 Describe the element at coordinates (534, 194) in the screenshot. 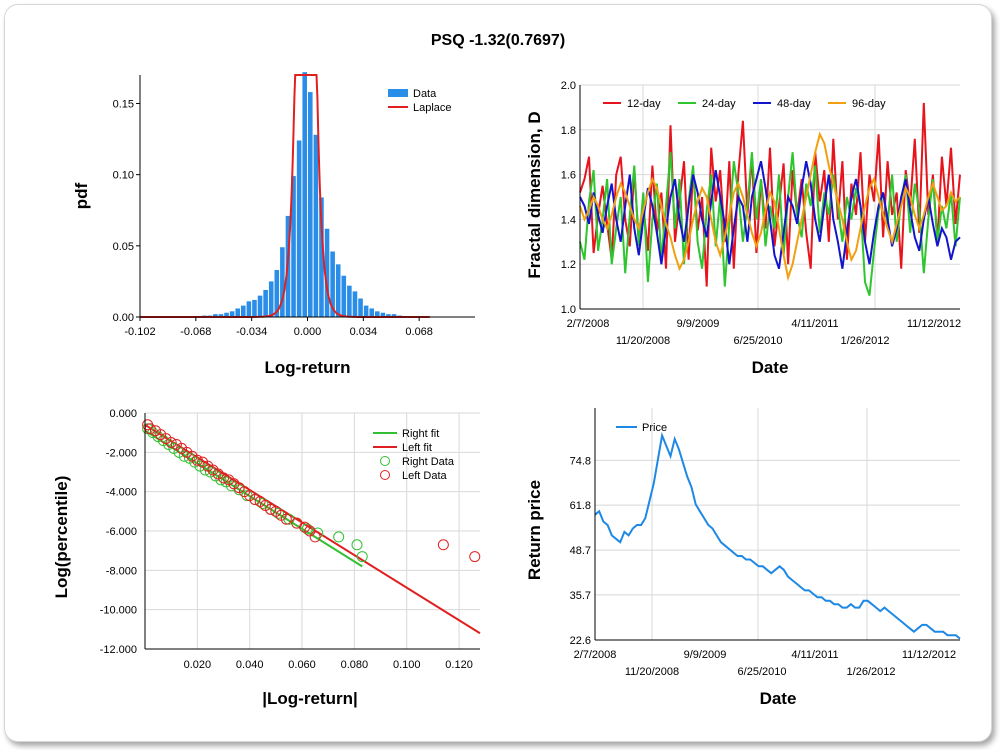

I see `y-axis-title: Fractal dimension, D` at that location.